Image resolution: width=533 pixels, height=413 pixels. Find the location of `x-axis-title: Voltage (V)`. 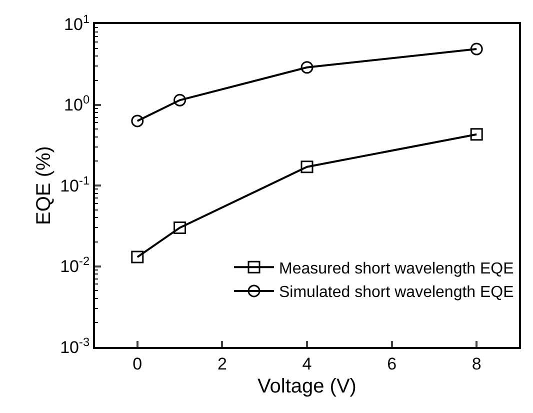

x-axis-title: Voltage (V) is located at coordinates (307, 386).